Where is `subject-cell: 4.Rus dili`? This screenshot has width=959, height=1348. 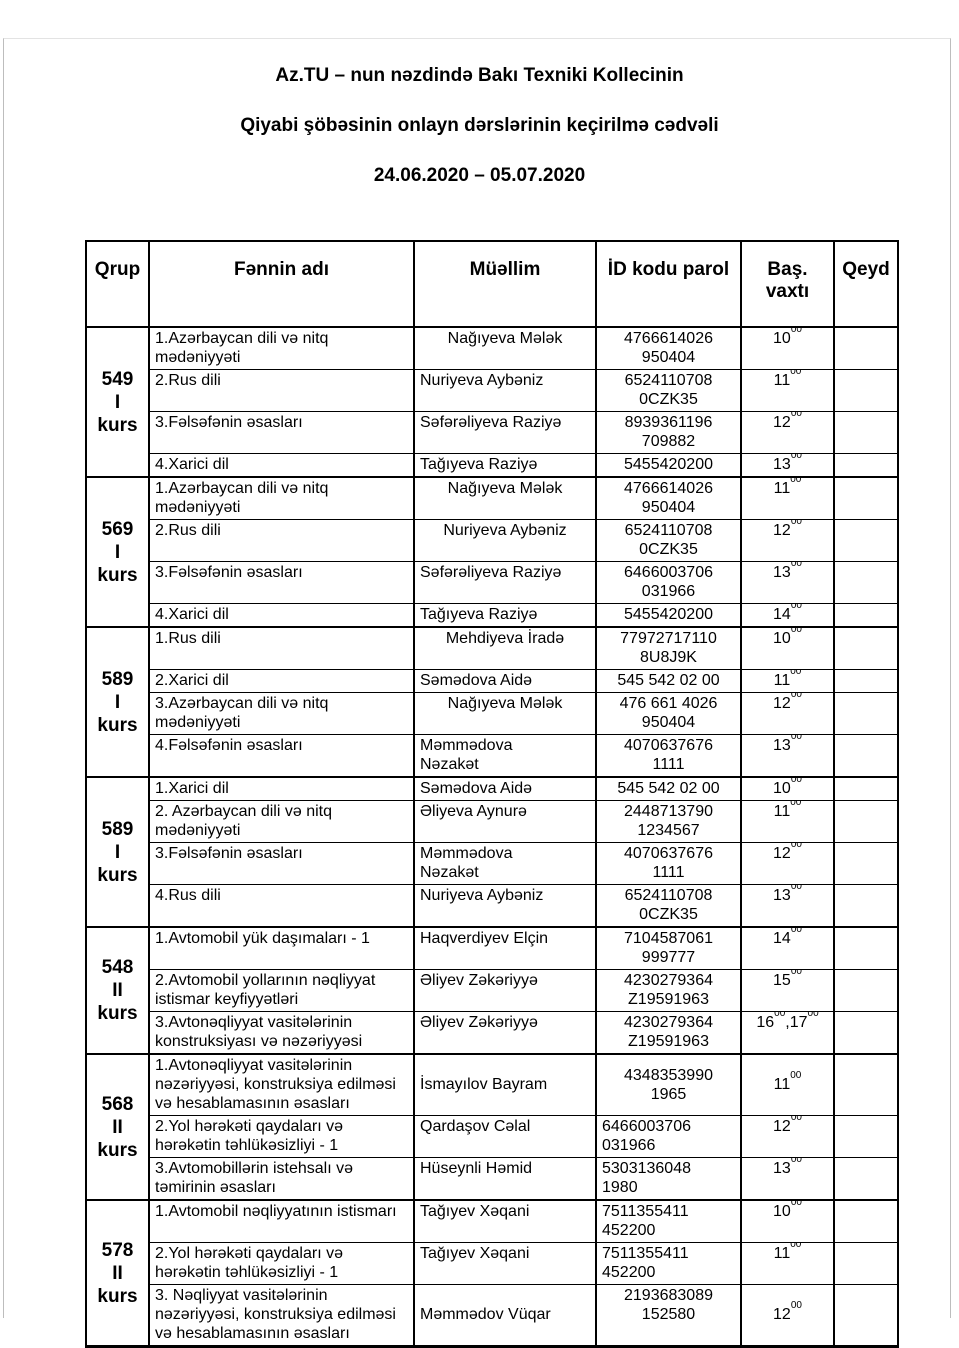 subject-cell: 4.Rus dili is located at coordinates (281, 906).